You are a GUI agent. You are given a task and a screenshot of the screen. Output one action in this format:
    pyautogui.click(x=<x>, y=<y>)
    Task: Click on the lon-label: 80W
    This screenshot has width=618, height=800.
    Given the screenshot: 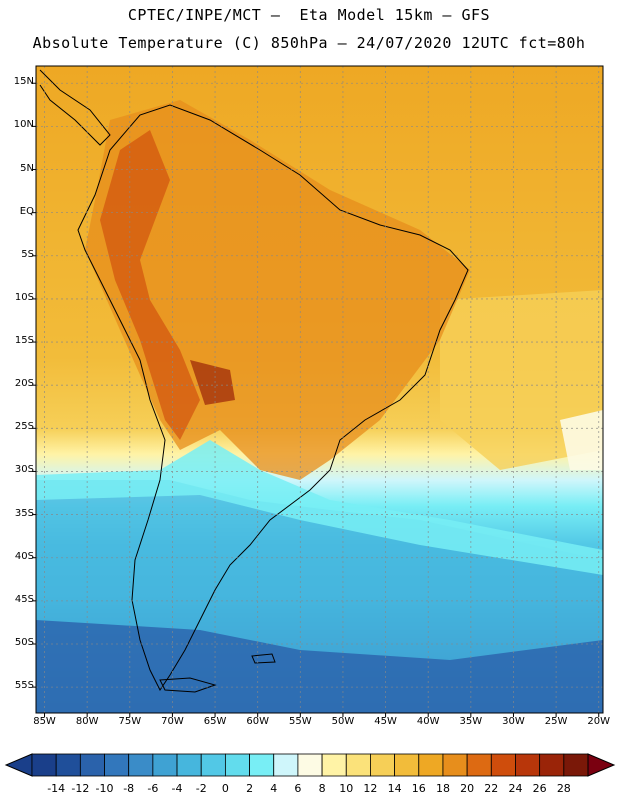 What is the action you would take?
    pyautogui.click(x=87, y=721)
    